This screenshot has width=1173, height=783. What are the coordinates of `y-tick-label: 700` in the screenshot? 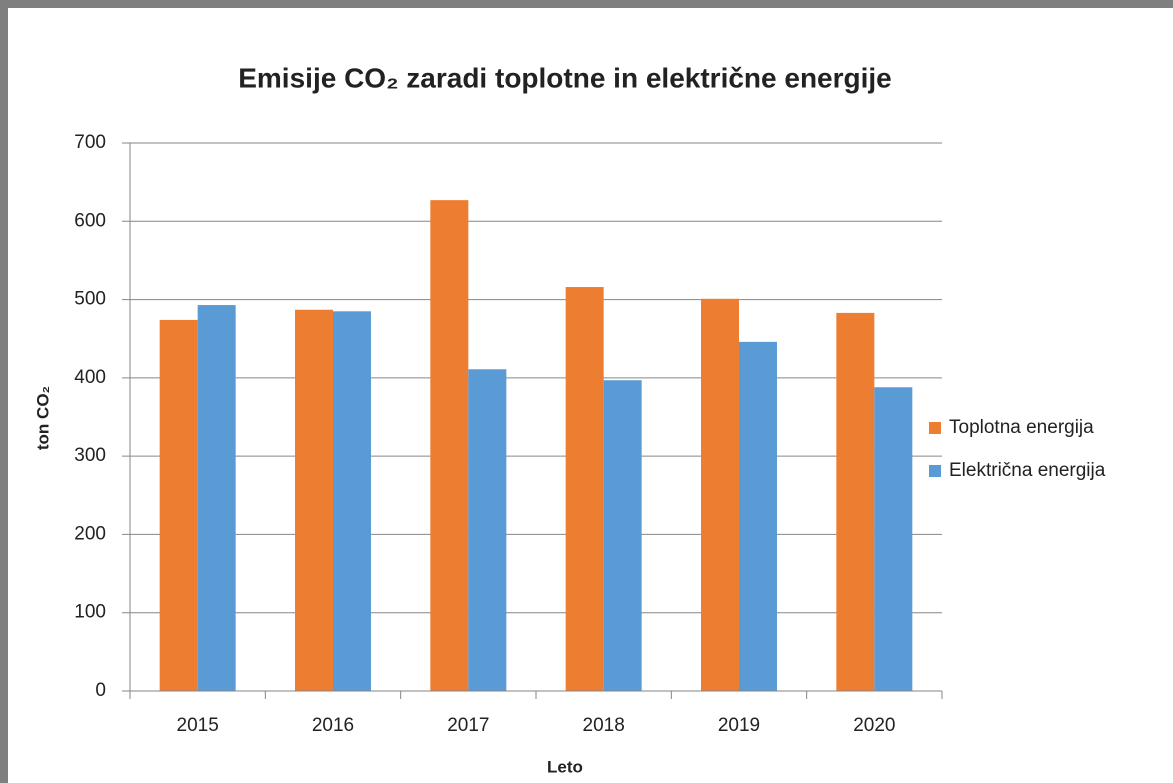 It's located at (90, 142).